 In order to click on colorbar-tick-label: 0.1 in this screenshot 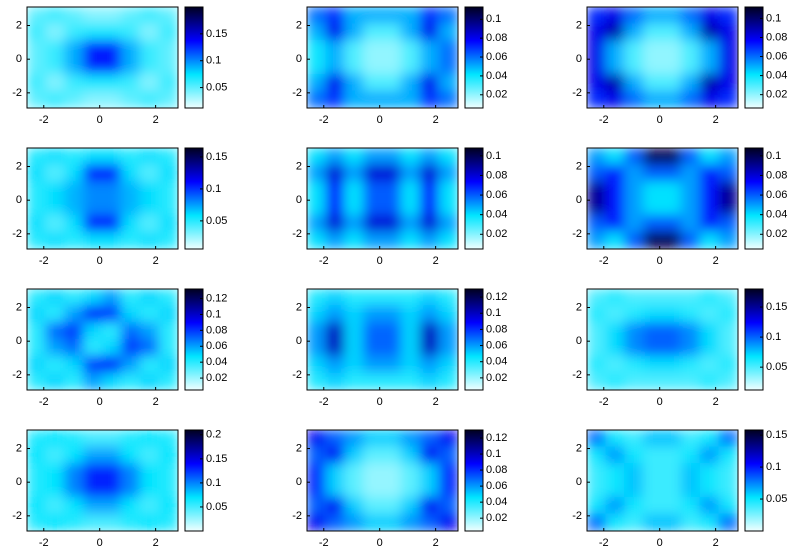, I will do `click(773, 467)`.